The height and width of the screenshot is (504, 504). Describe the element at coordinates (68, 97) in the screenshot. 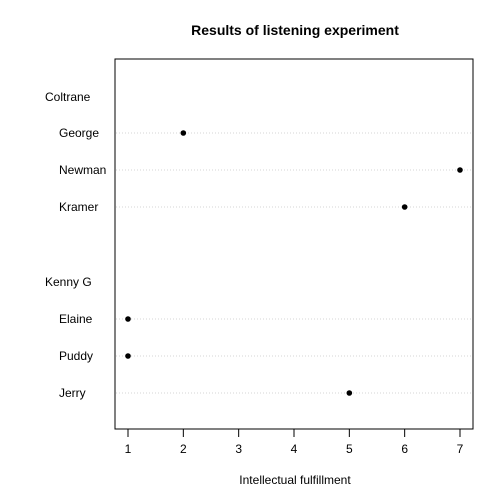

I see `group-label: Coltrane` at that location.